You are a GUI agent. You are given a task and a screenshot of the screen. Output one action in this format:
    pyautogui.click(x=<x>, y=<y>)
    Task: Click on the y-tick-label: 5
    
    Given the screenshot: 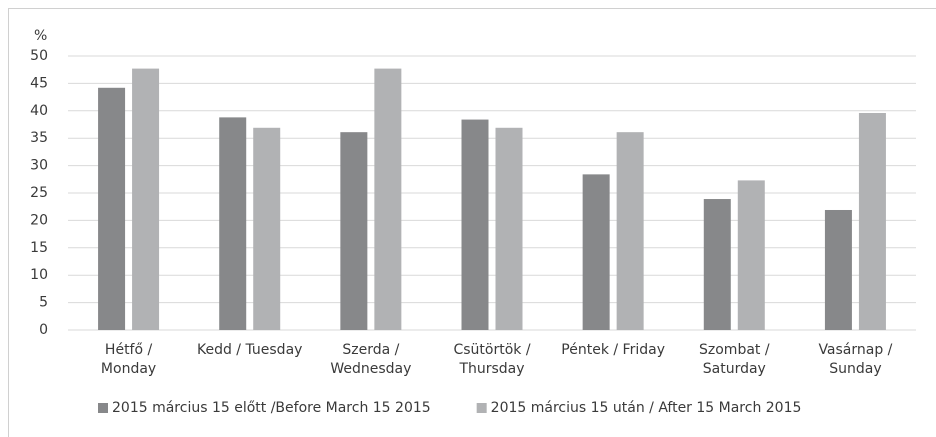 What is the action you would take?
    pyautogui.click(x=43, y=303)
    